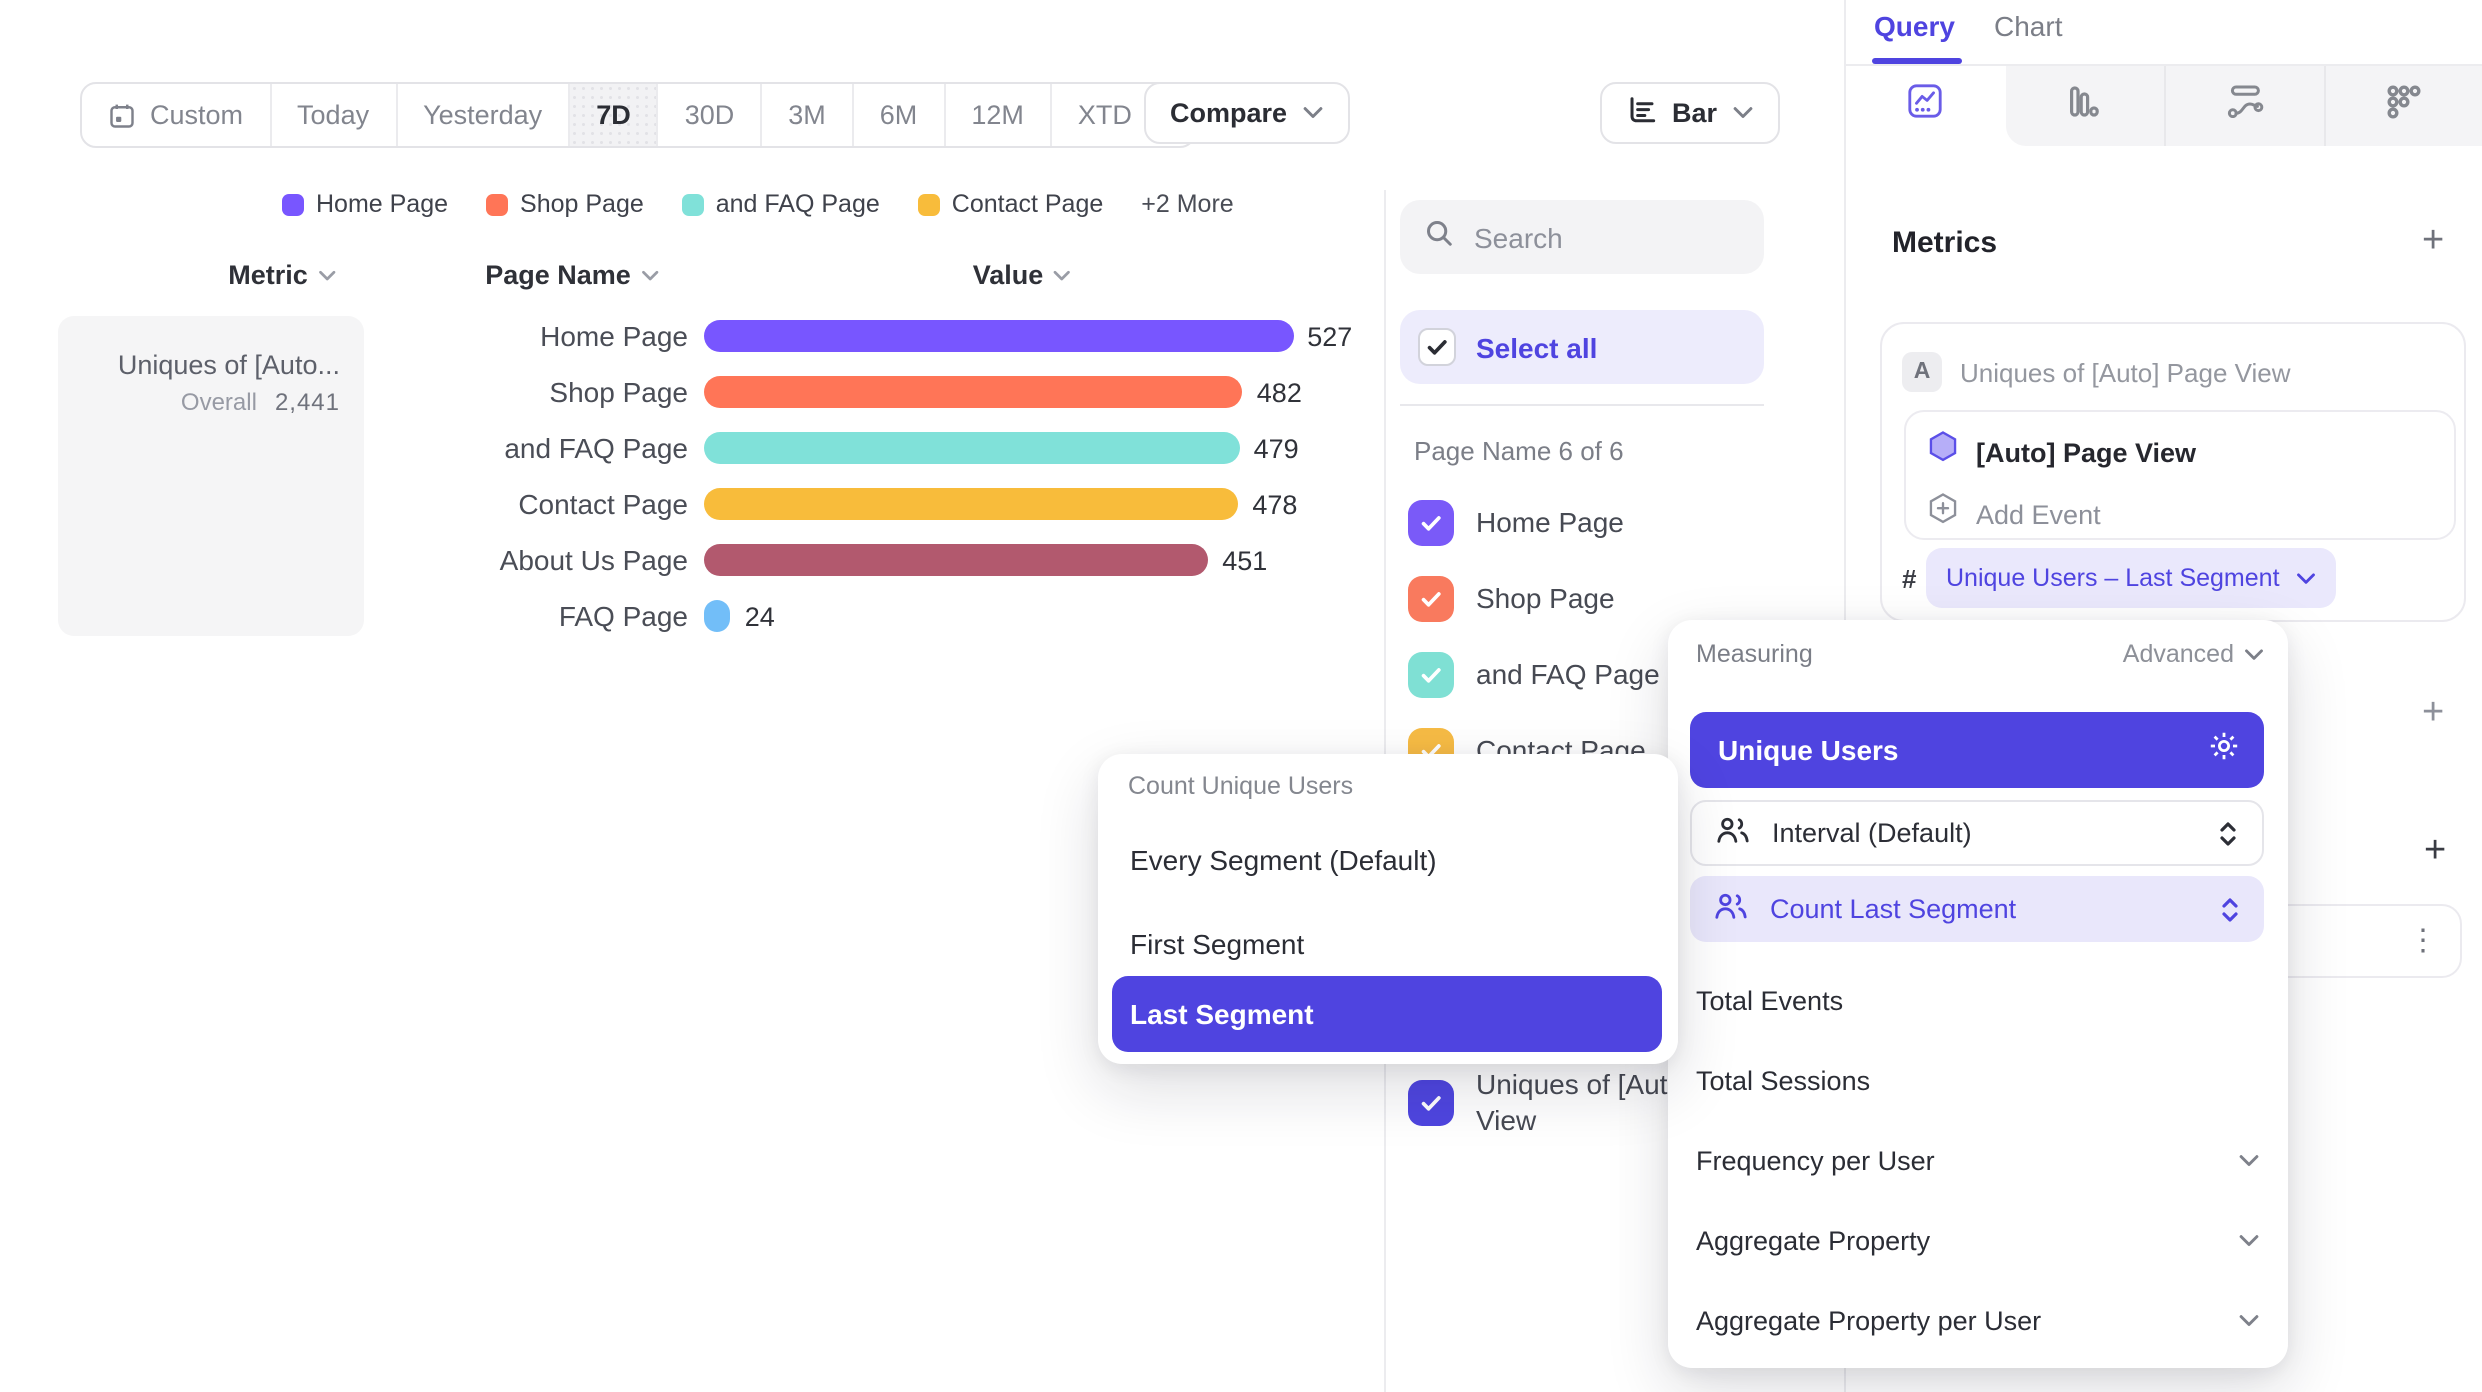  Describe the element at coordinates (1695, 113) in the screenshot. I see `chart-type-label: Bar` at that location.